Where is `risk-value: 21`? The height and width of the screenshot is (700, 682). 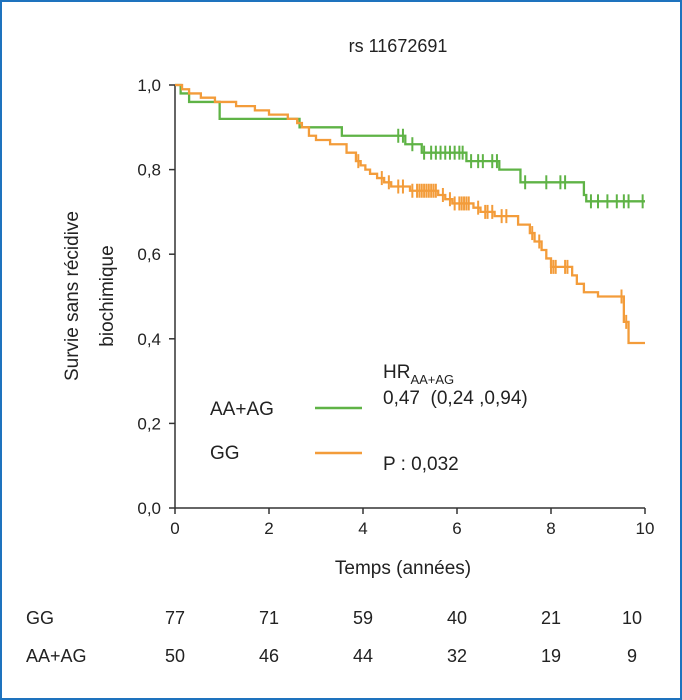
risk-value: 21 is located at coordinates (551, 618).